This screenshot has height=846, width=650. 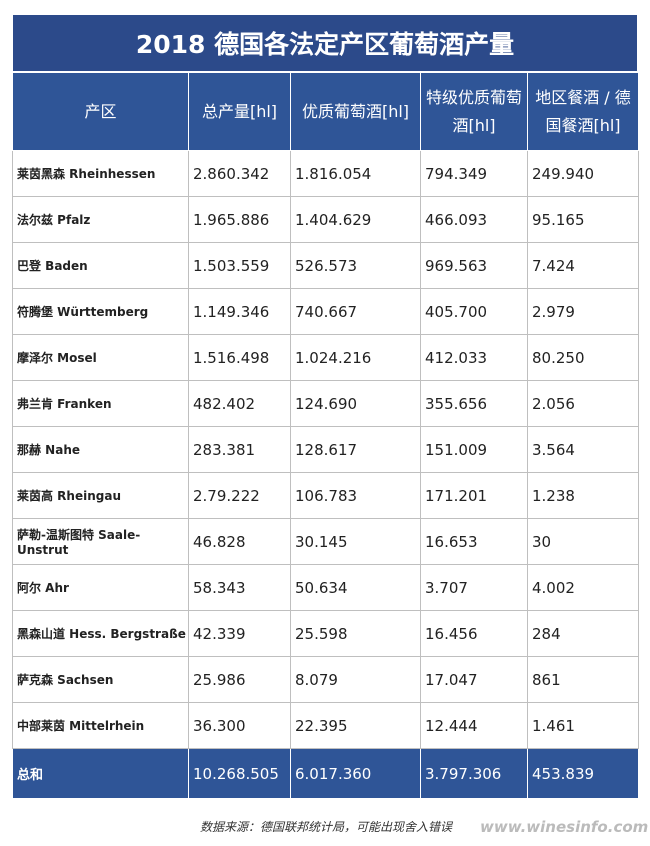 What do you see at coordinates (100, 541) in the screenshot?
I see `cell: 萨勒-温斯图特 Saale-Unstrut` at bounding box center [100, 541].